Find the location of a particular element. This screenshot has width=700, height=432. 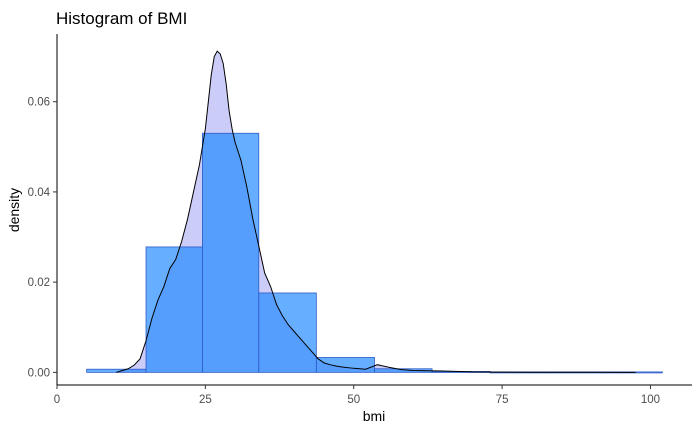

y-axis-ticks: 0.00 0.02 0.04 0.06 is located at coordinates (42, 238).